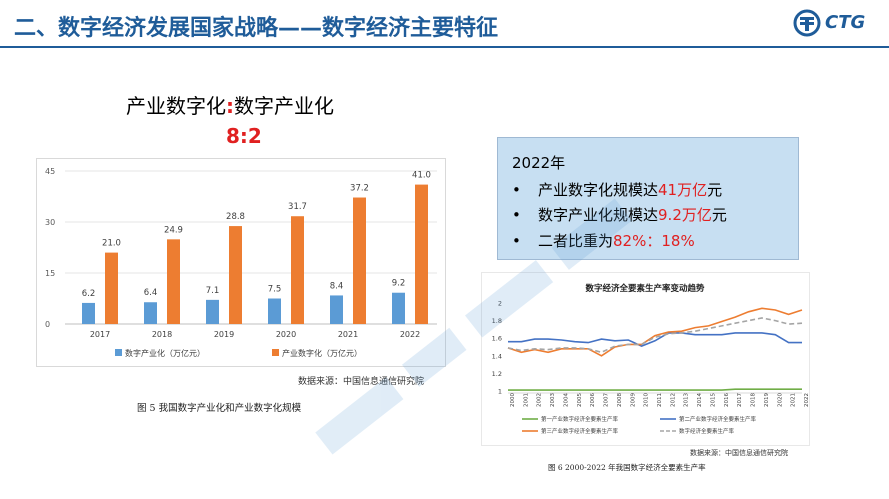 This screenshot has width=889, height=499. What do you see at coordinates (654, 241) in the screenshot?
I see `summary-line-3-value: 82%：18%` at bounding box center [654, 241].